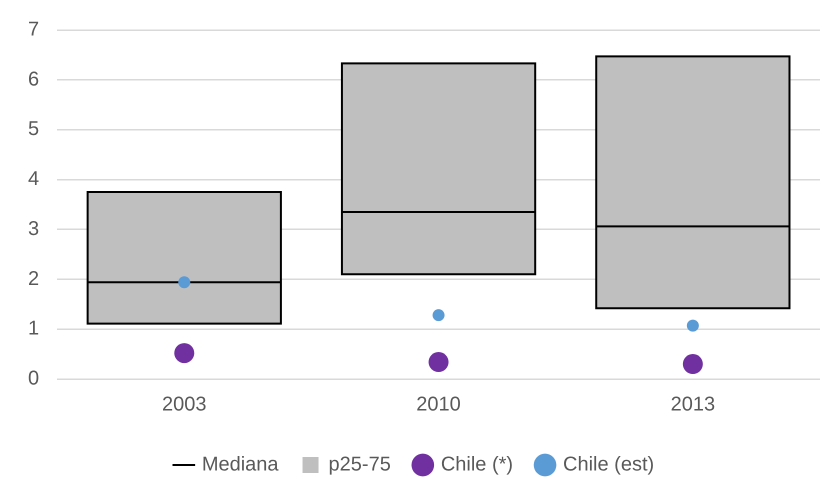 The width and height of the screenshot is (830, 489). I want to click on legend-label: p25-75, so click(359, 465).